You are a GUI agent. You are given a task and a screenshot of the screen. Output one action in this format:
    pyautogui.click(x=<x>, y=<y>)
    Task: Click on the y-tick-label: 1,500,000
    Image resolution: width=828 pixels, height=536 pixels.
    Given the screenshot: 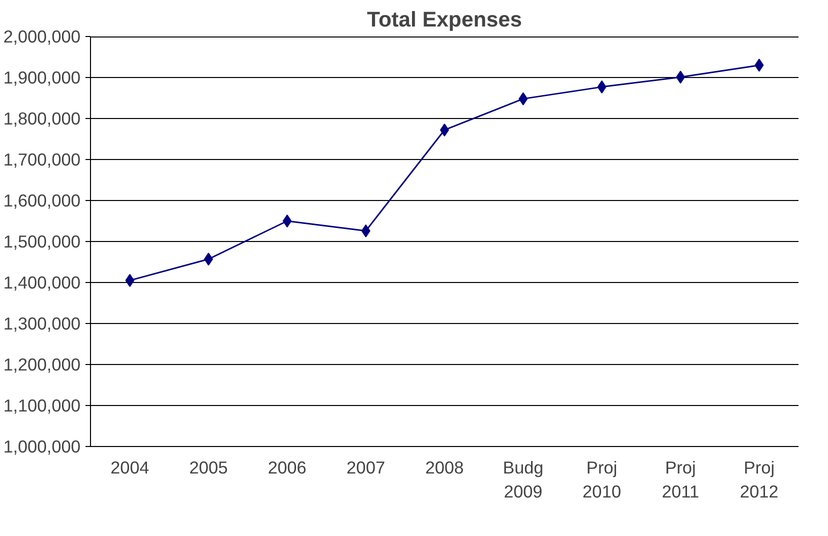 What is the action you would take?
    pyautogui.click(x=42, y=242)
    